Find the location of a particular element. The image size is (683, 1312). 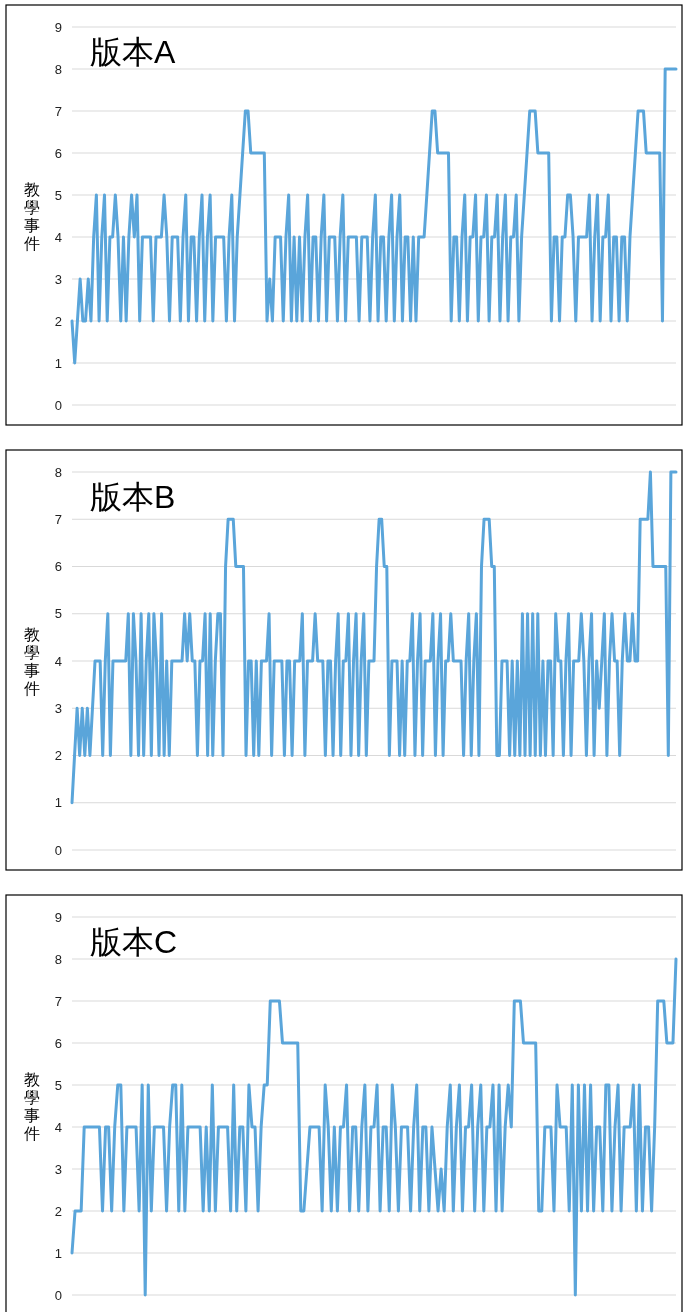

chart-title: 版本A is located at coordinates (133, 52).